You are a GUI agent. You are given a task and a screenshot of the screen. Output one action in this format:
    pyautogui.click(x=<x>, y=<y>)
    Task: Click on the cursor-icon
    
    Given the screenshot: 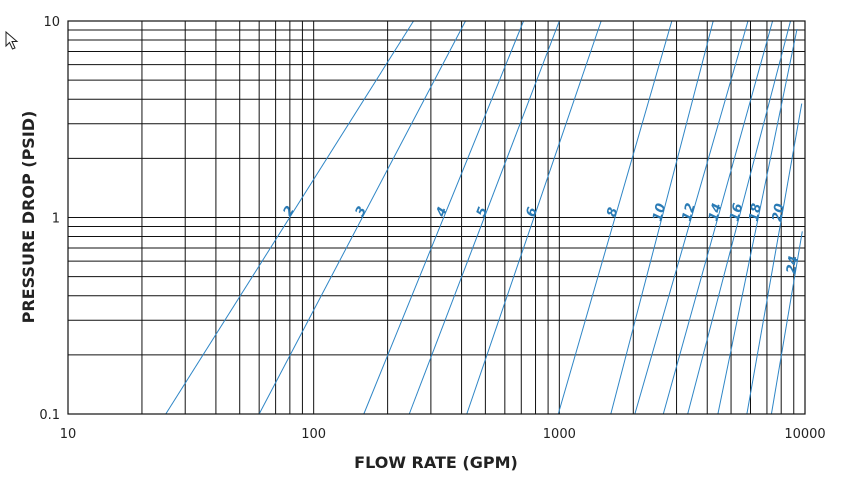 What is the action you would take?
    pyautogui.click(x=12, y=40)
    